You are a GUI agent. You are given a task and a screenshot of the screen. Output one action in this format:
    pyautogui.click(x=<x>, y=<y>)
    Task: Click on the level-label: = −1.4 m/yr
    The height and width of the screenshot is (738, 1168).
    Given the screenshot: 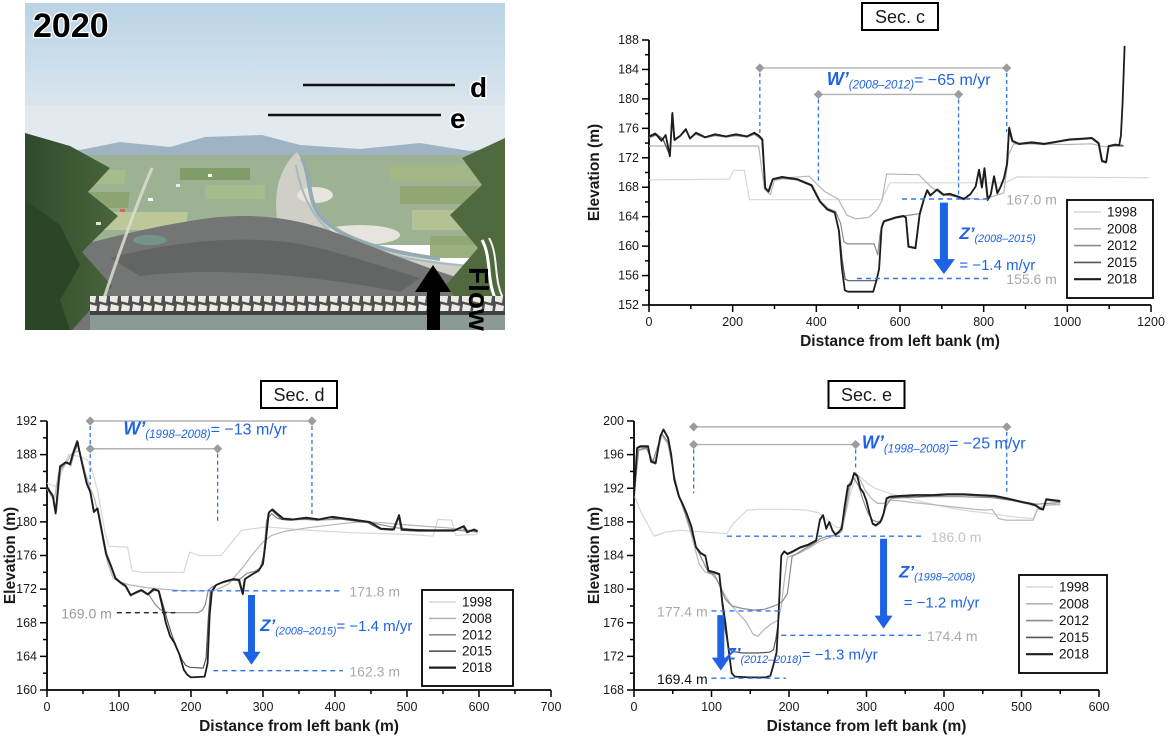 What is the action you would take?
    pyautogui.click(x=997, y=265)
    